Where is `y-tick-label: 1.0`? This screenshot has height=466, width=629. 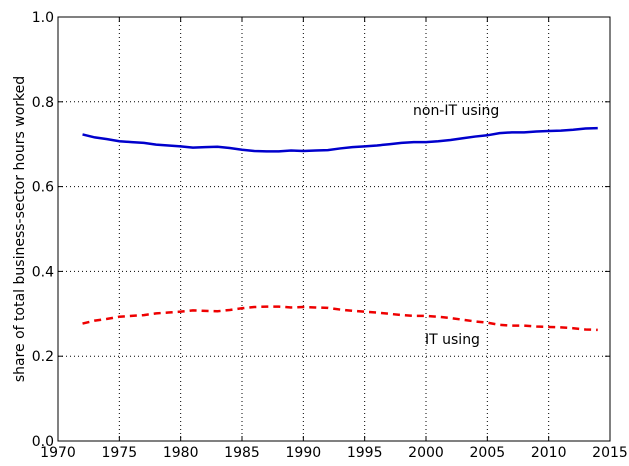
y-tick-label: 1.0 is located at coordinates (43, 18).